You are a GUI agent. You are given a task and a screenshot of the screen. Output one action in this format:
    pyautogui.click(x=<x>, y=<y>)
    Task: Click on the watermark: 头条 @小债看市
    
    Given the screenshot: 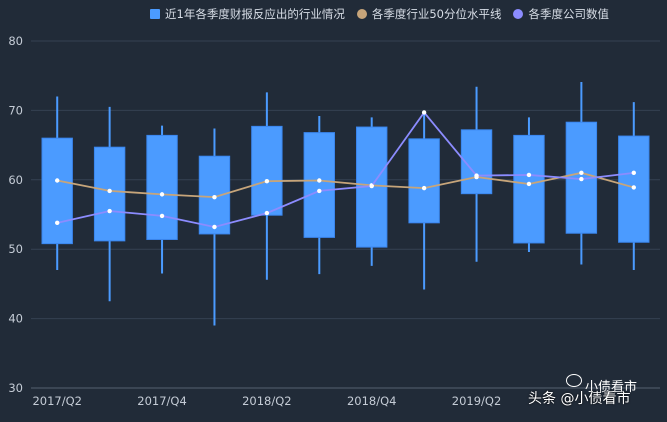 What is the action you would take?
    pyautogui.click(x=579, y=399)
    